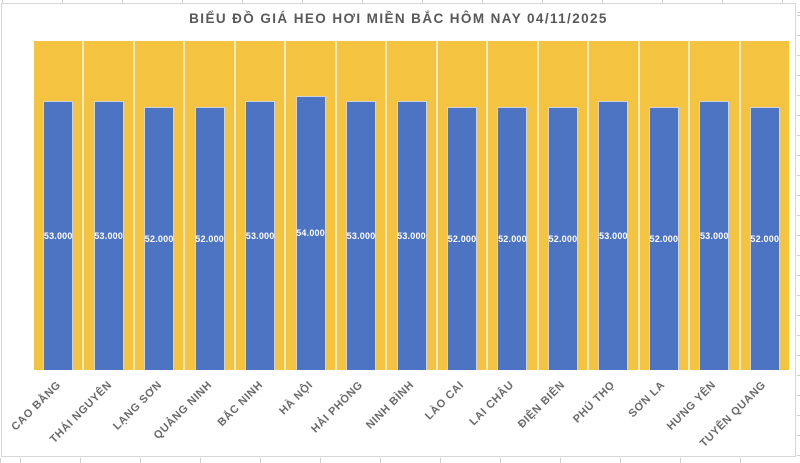 The height and width of the screenshot is (463, 800). What do you see at coordinates (400, 460) in the screenshot?
I see `sheet-column-gridline-stubs-bottom` at bounding box center [400, 460].